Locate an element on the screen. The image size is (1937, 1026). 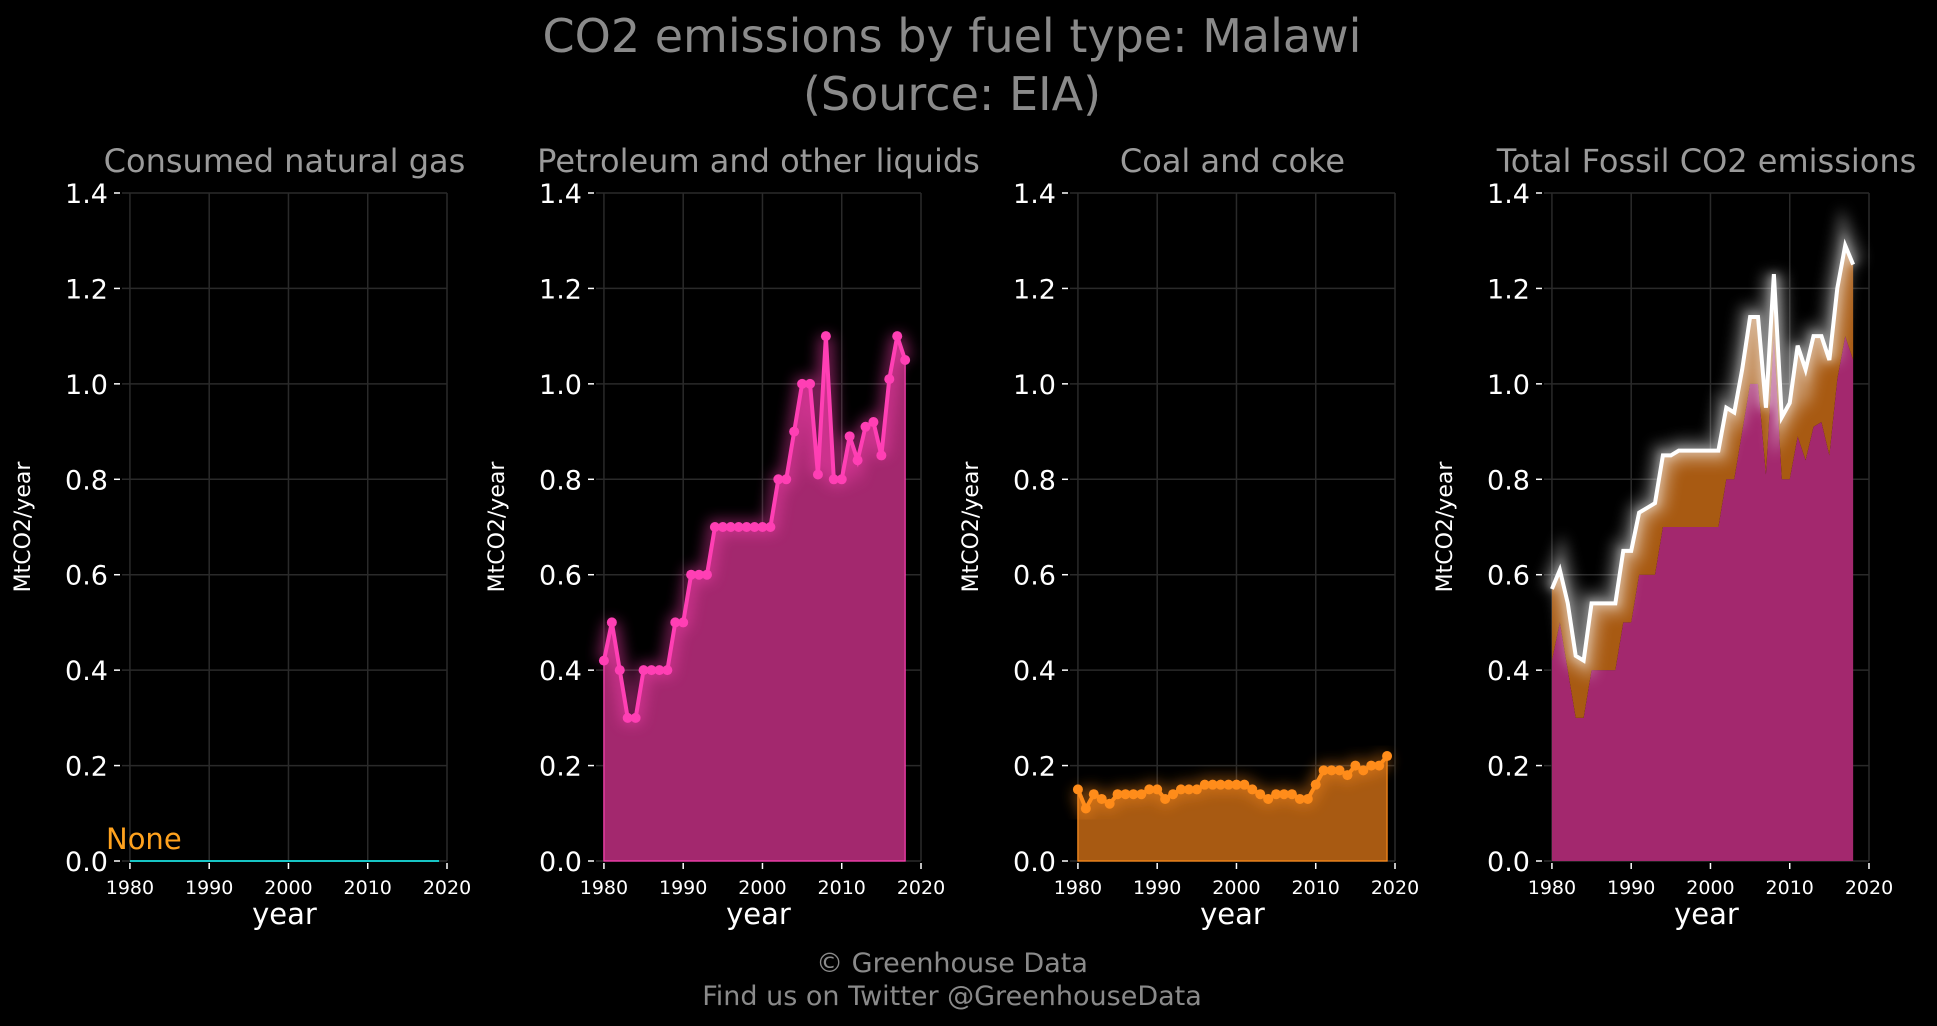
panel-title: Coal and coke is located at coordinates (1232, 161).